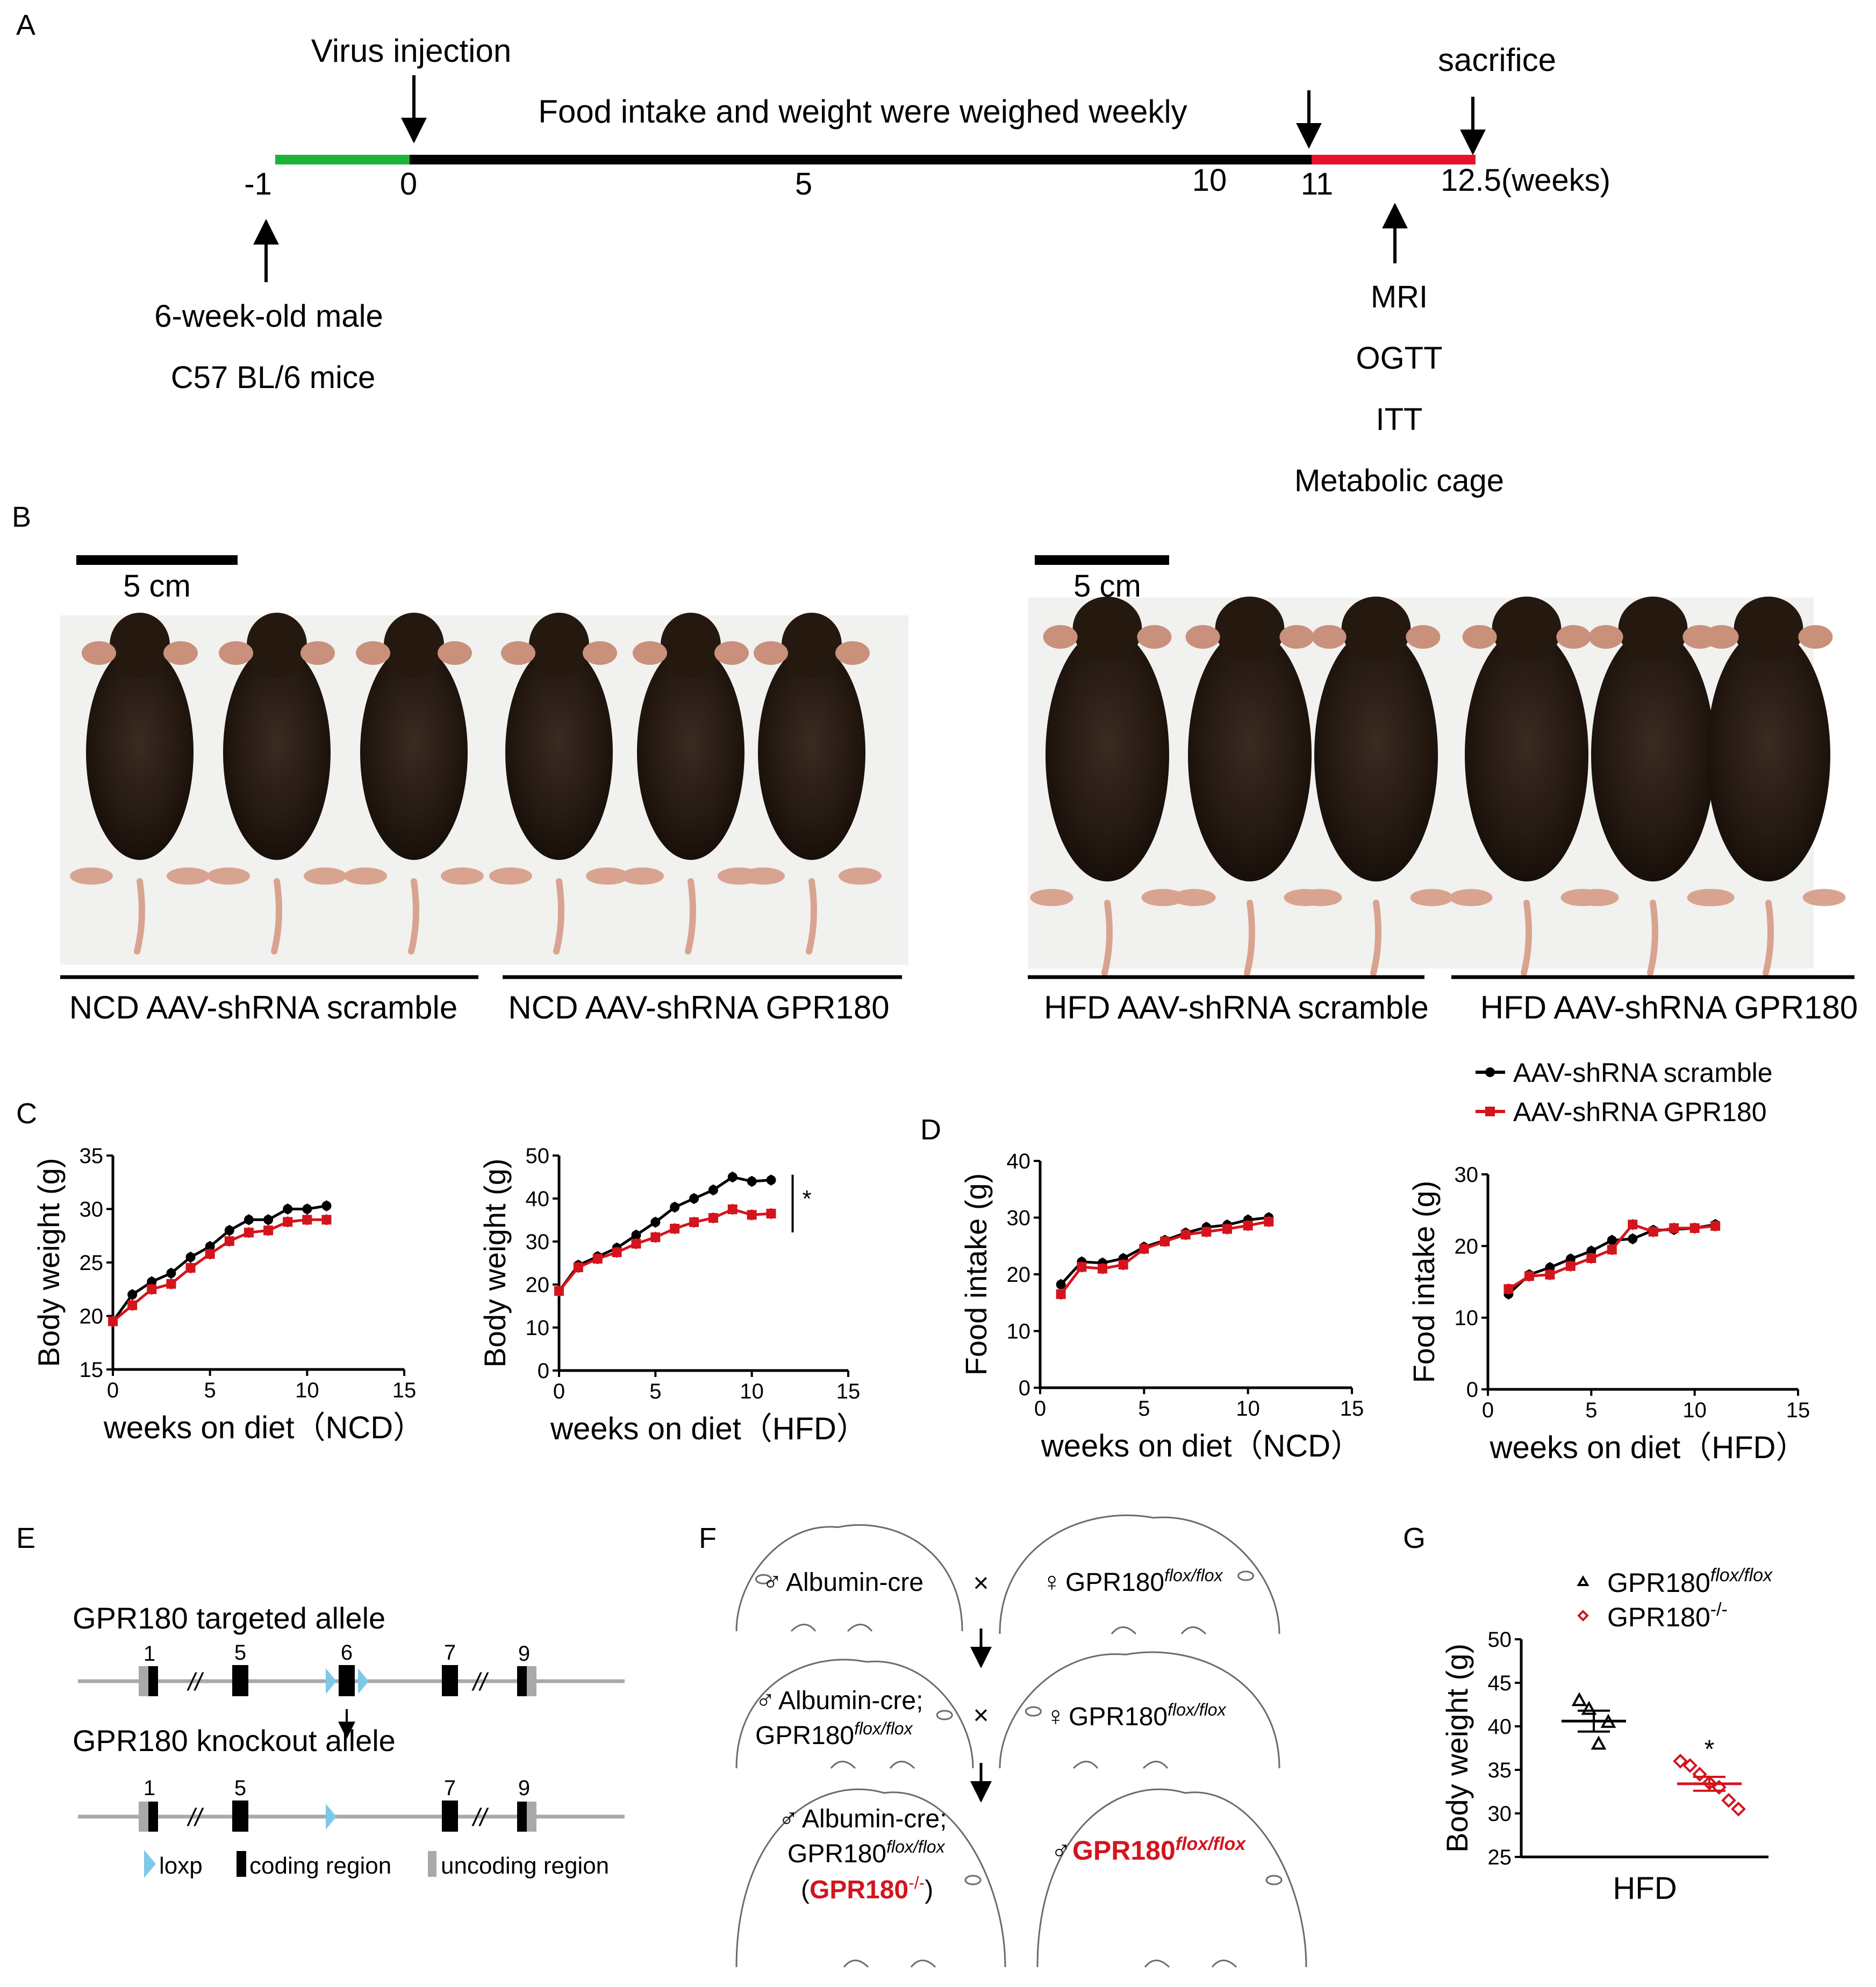 The width and height of the screenshot is (1876, 1987). Describe the element at coordinates (772, 1582) in the screenshot. I see `male-symbol: ♂` at that location.